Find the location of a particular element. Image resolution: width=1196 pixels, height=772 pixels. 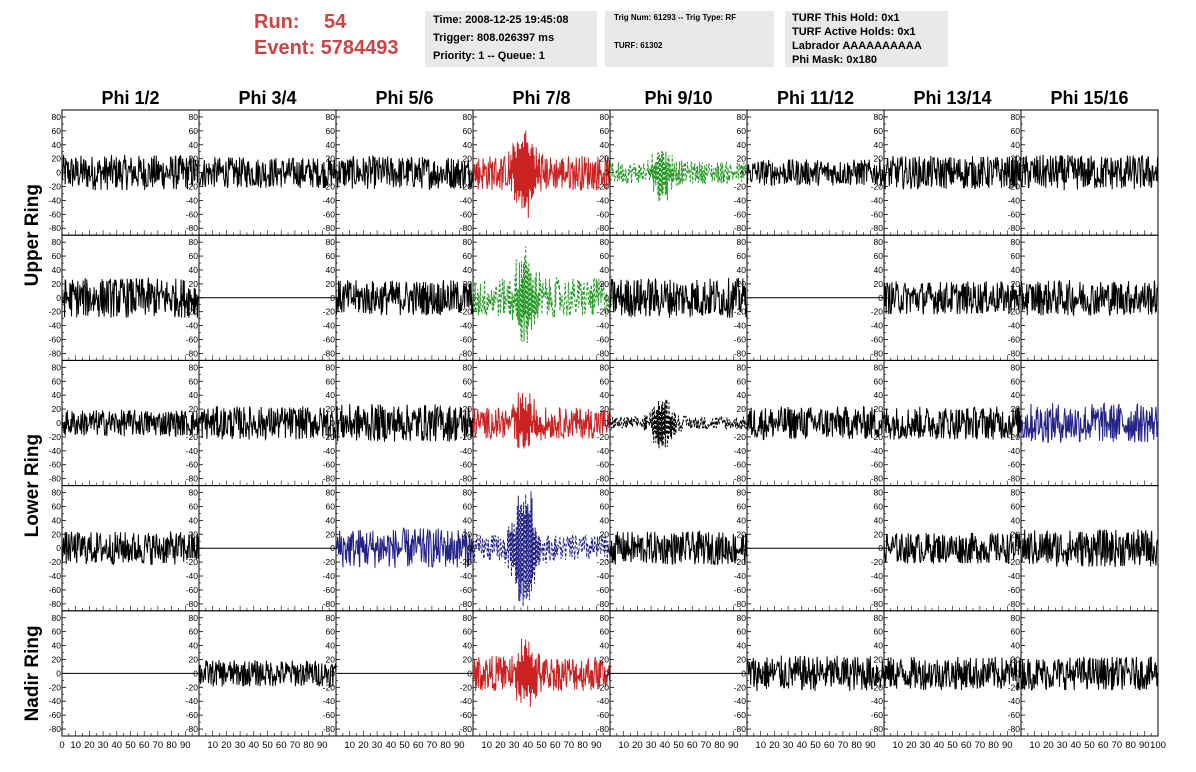

x-tick-label: 30 is located at coordinates (377, 745).